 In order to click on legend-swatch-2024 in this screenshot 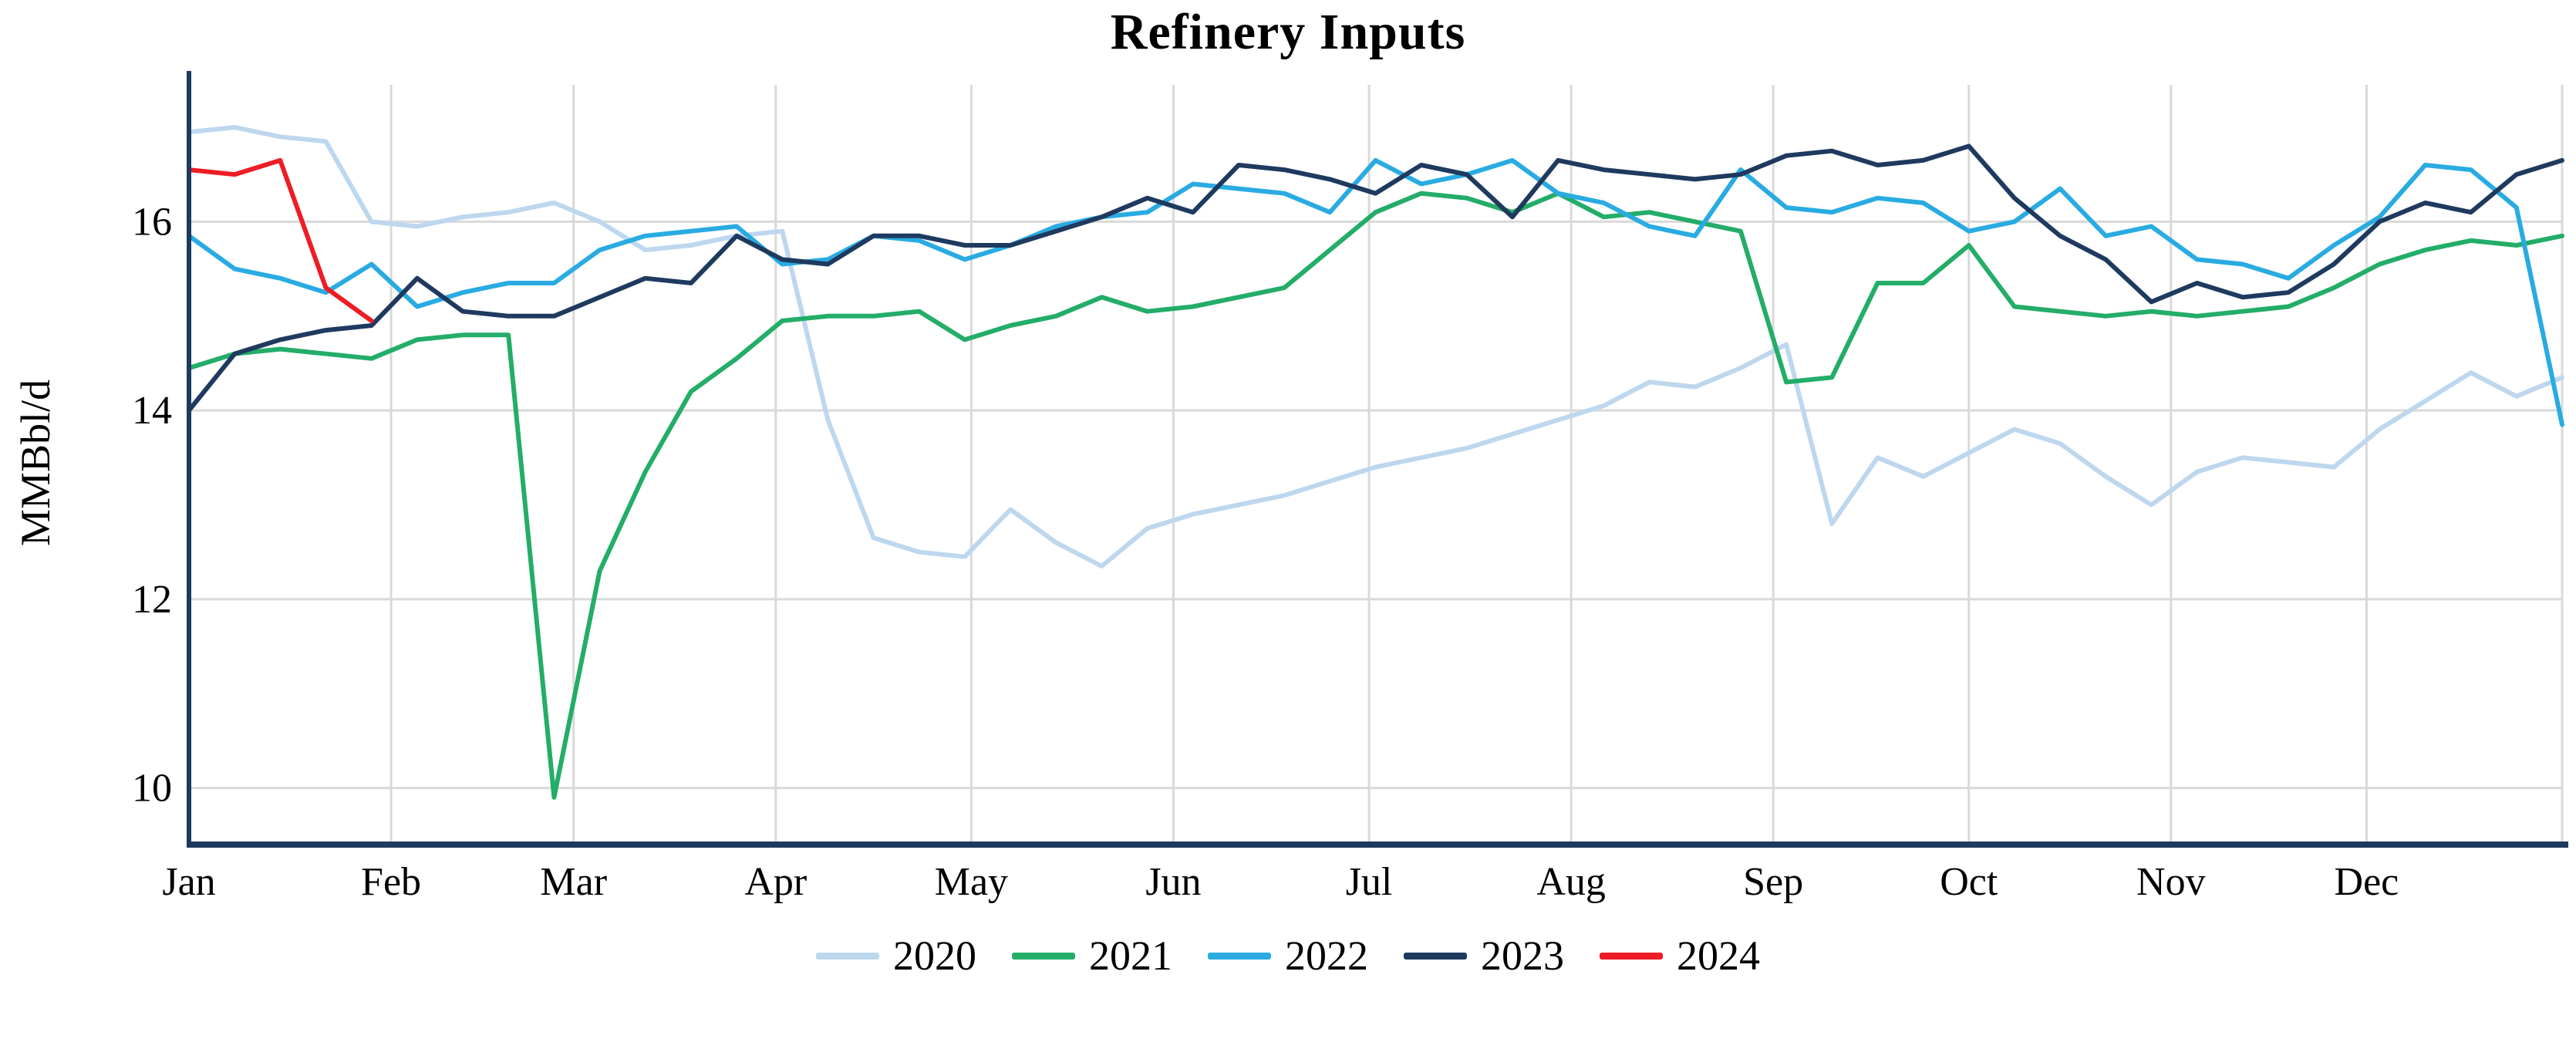, I will do `click(1631, 956)`.